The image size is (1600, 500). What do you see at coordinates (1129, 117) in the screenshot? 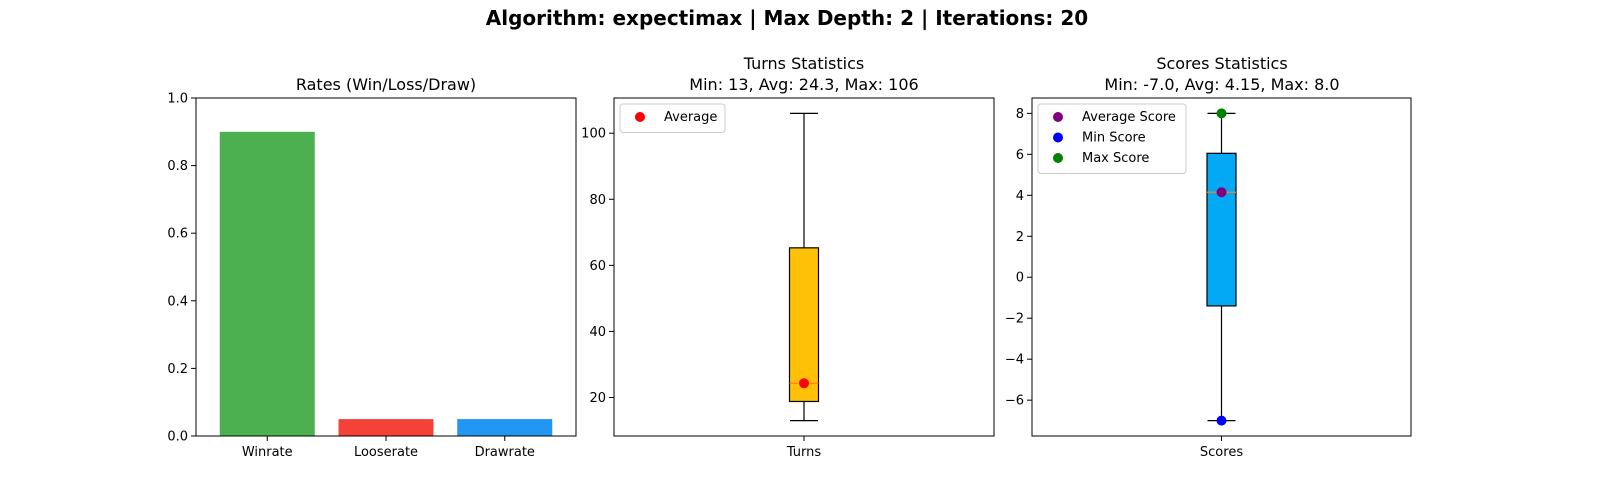
I see `legend-label: Average Score` at bounding box center [1129, 117].